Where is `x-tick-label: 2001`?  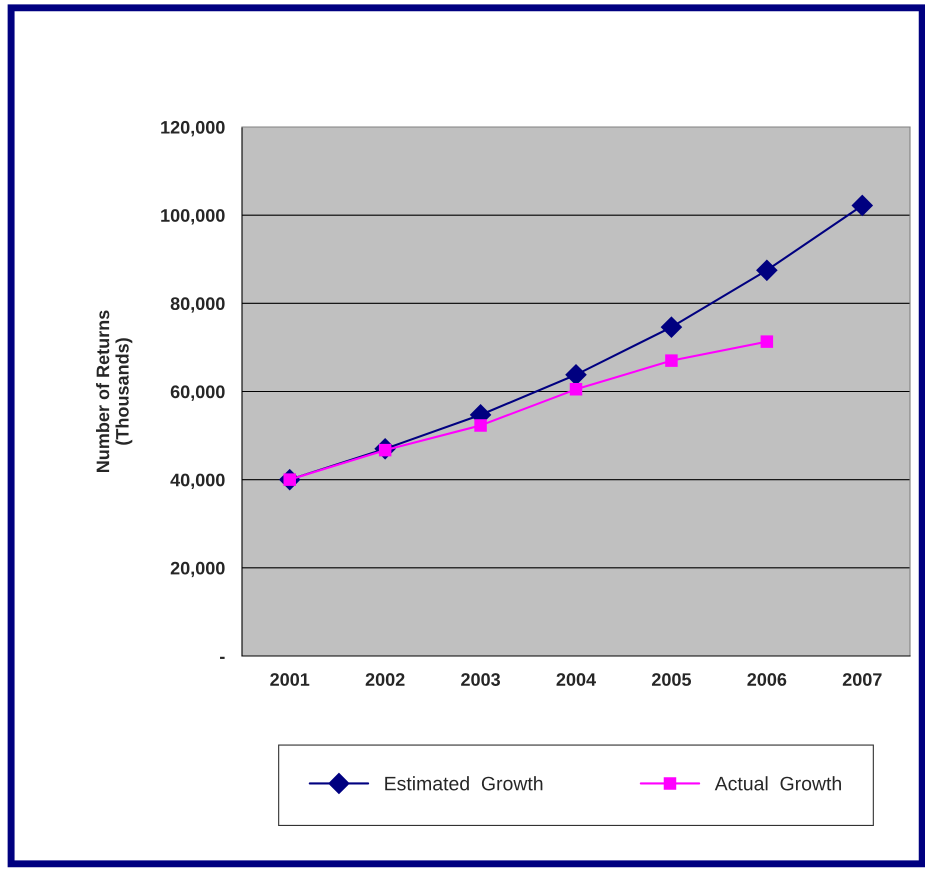
x-tick-label: 2001 is located at coordinates (290, 679).